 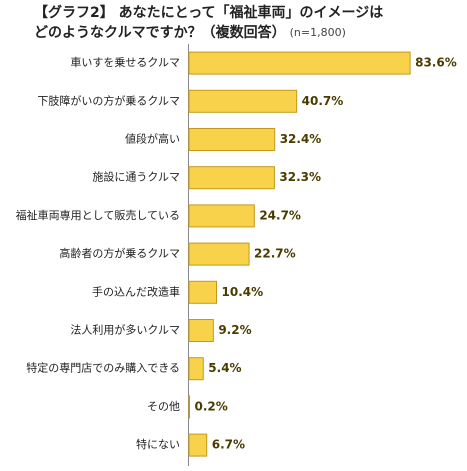 What do you see at coordinates (280, 215) in the screenshot?
I see `value-label: 24.7%` at bounding box center [280, 215].